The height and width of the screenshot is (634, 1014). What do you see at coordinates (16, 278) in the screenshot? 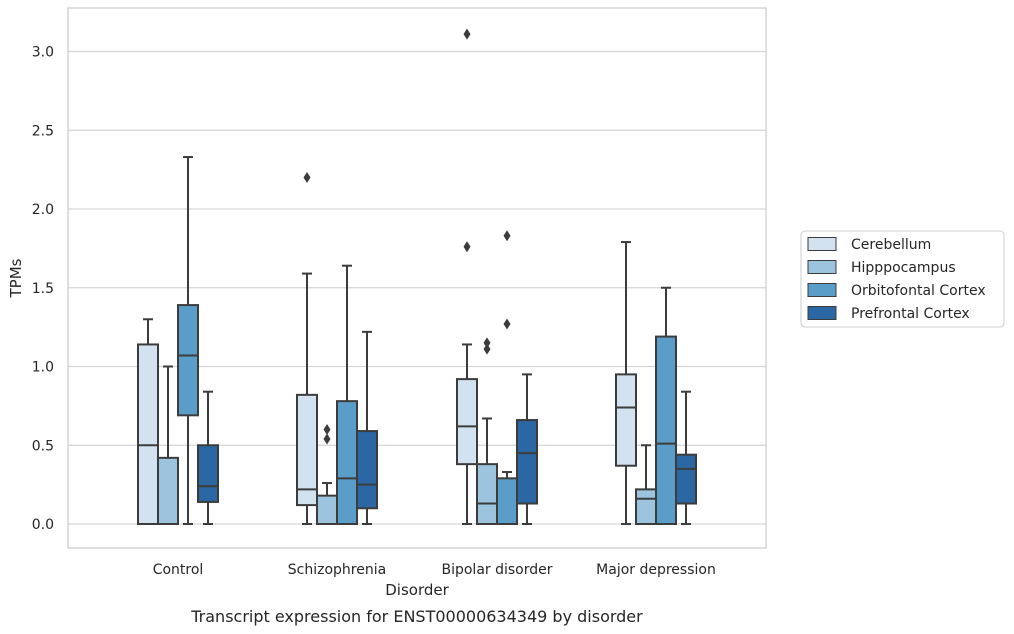
I see `y-axis-title: TPMs` at bounding box center [16, 278].